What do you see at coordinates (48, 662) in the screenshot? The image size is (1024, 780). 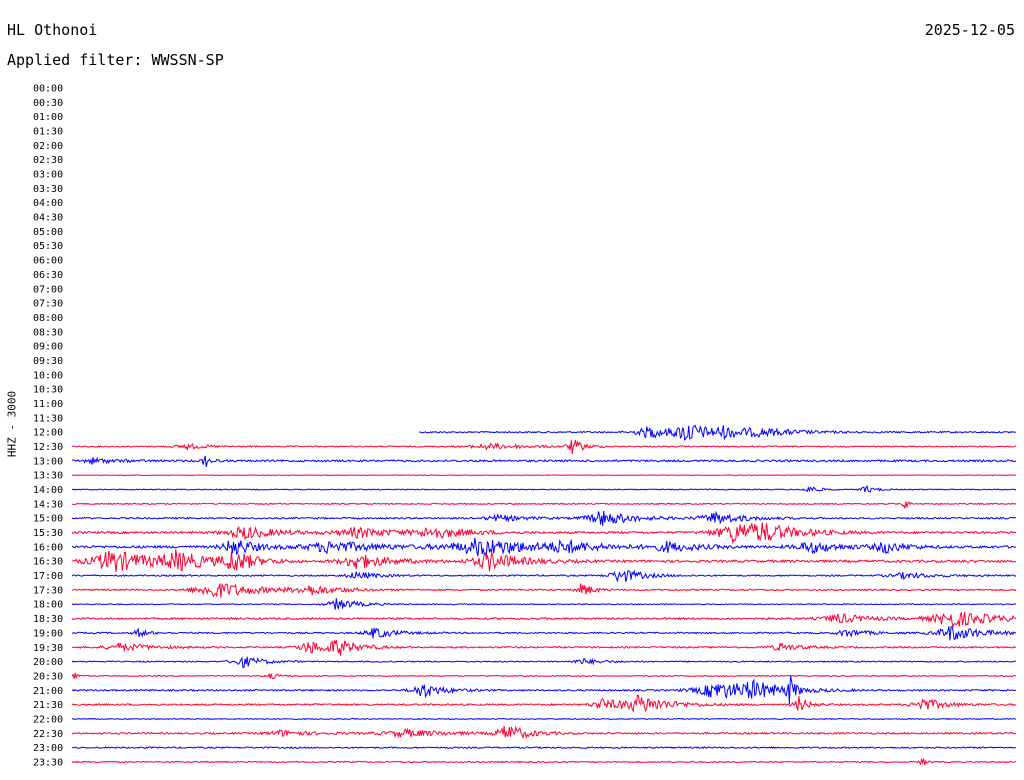 I see `time-tick-label: 20:00` at bounding box center [48, 662].